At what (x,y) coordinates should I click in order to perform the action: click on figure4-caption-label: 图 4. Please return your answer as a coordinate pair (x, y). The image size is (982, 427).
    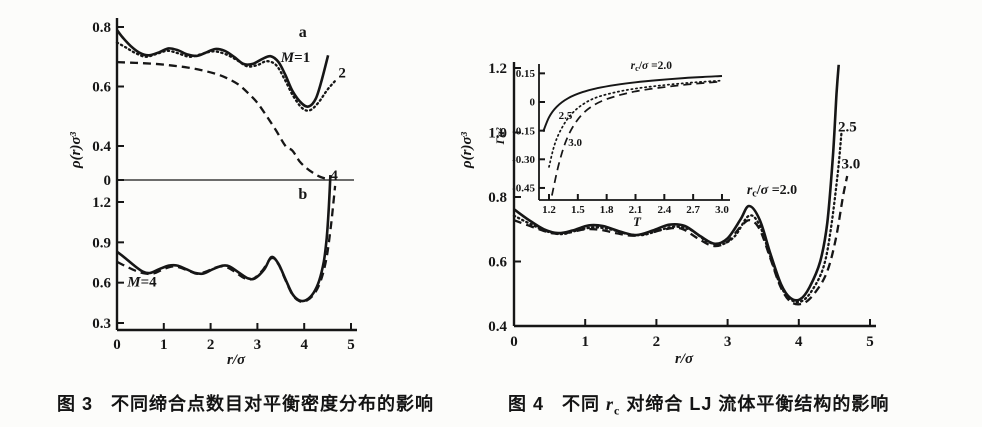
    Looking at the image, I should click on (526, 404).